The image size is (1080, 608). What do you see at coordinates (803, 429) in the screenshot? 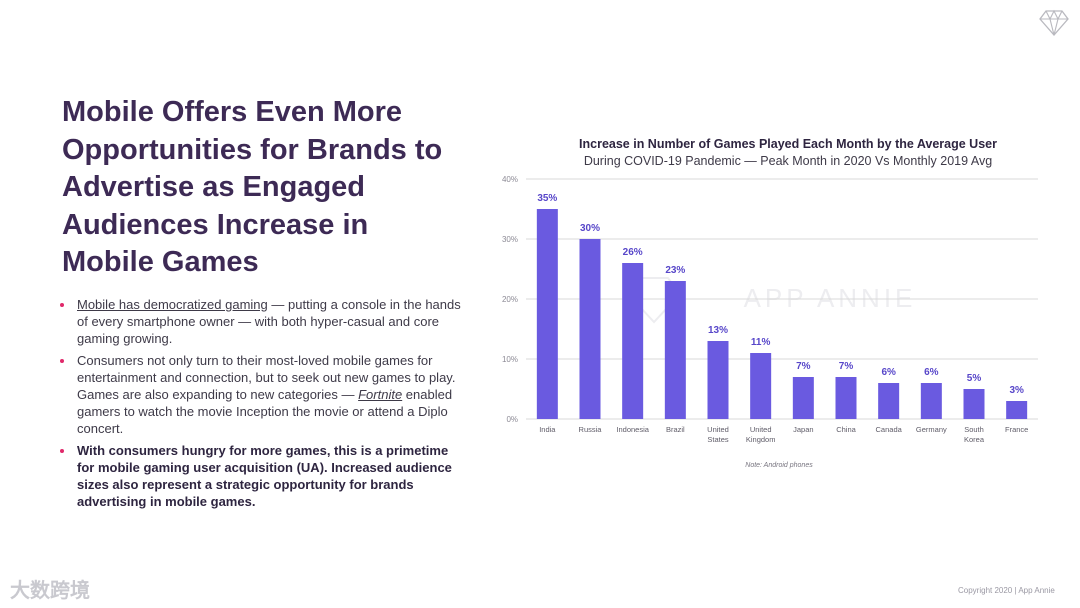
I see `x-tick-label: Japan` at bounding box center [803, 429].